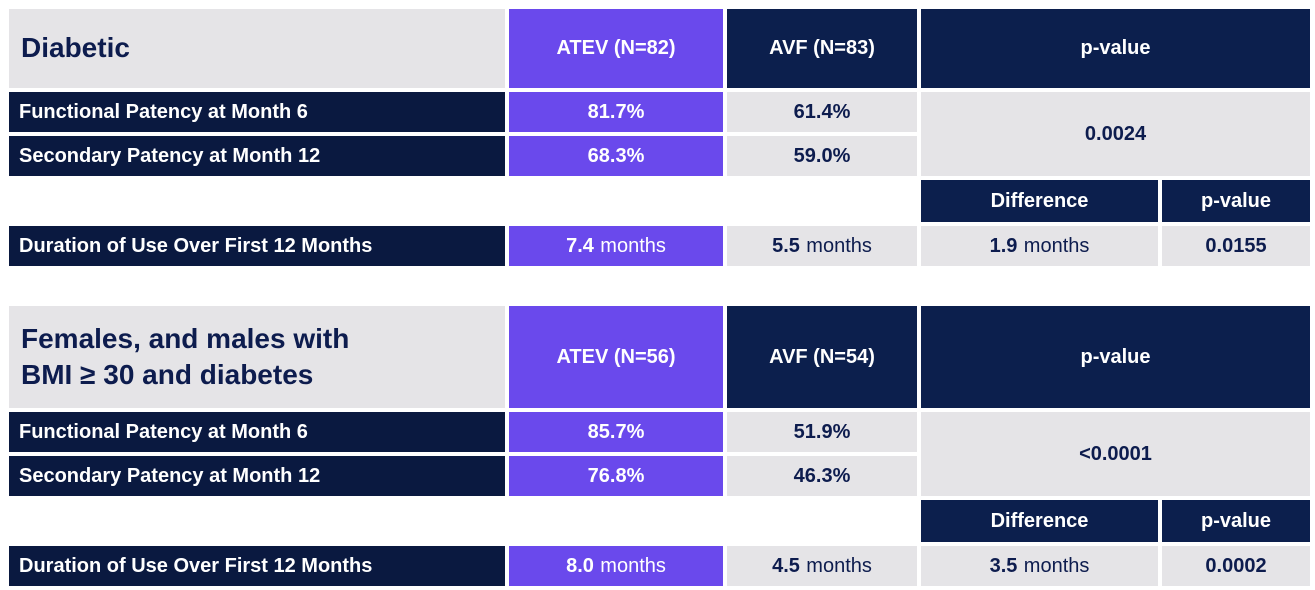 Image resolution: width=1315 pixels, height=590 pixels. What do you see at coordinates (616, 432) in the screenshot?
I see `atev-value: 85.7%` at bounding box center [616, 432].